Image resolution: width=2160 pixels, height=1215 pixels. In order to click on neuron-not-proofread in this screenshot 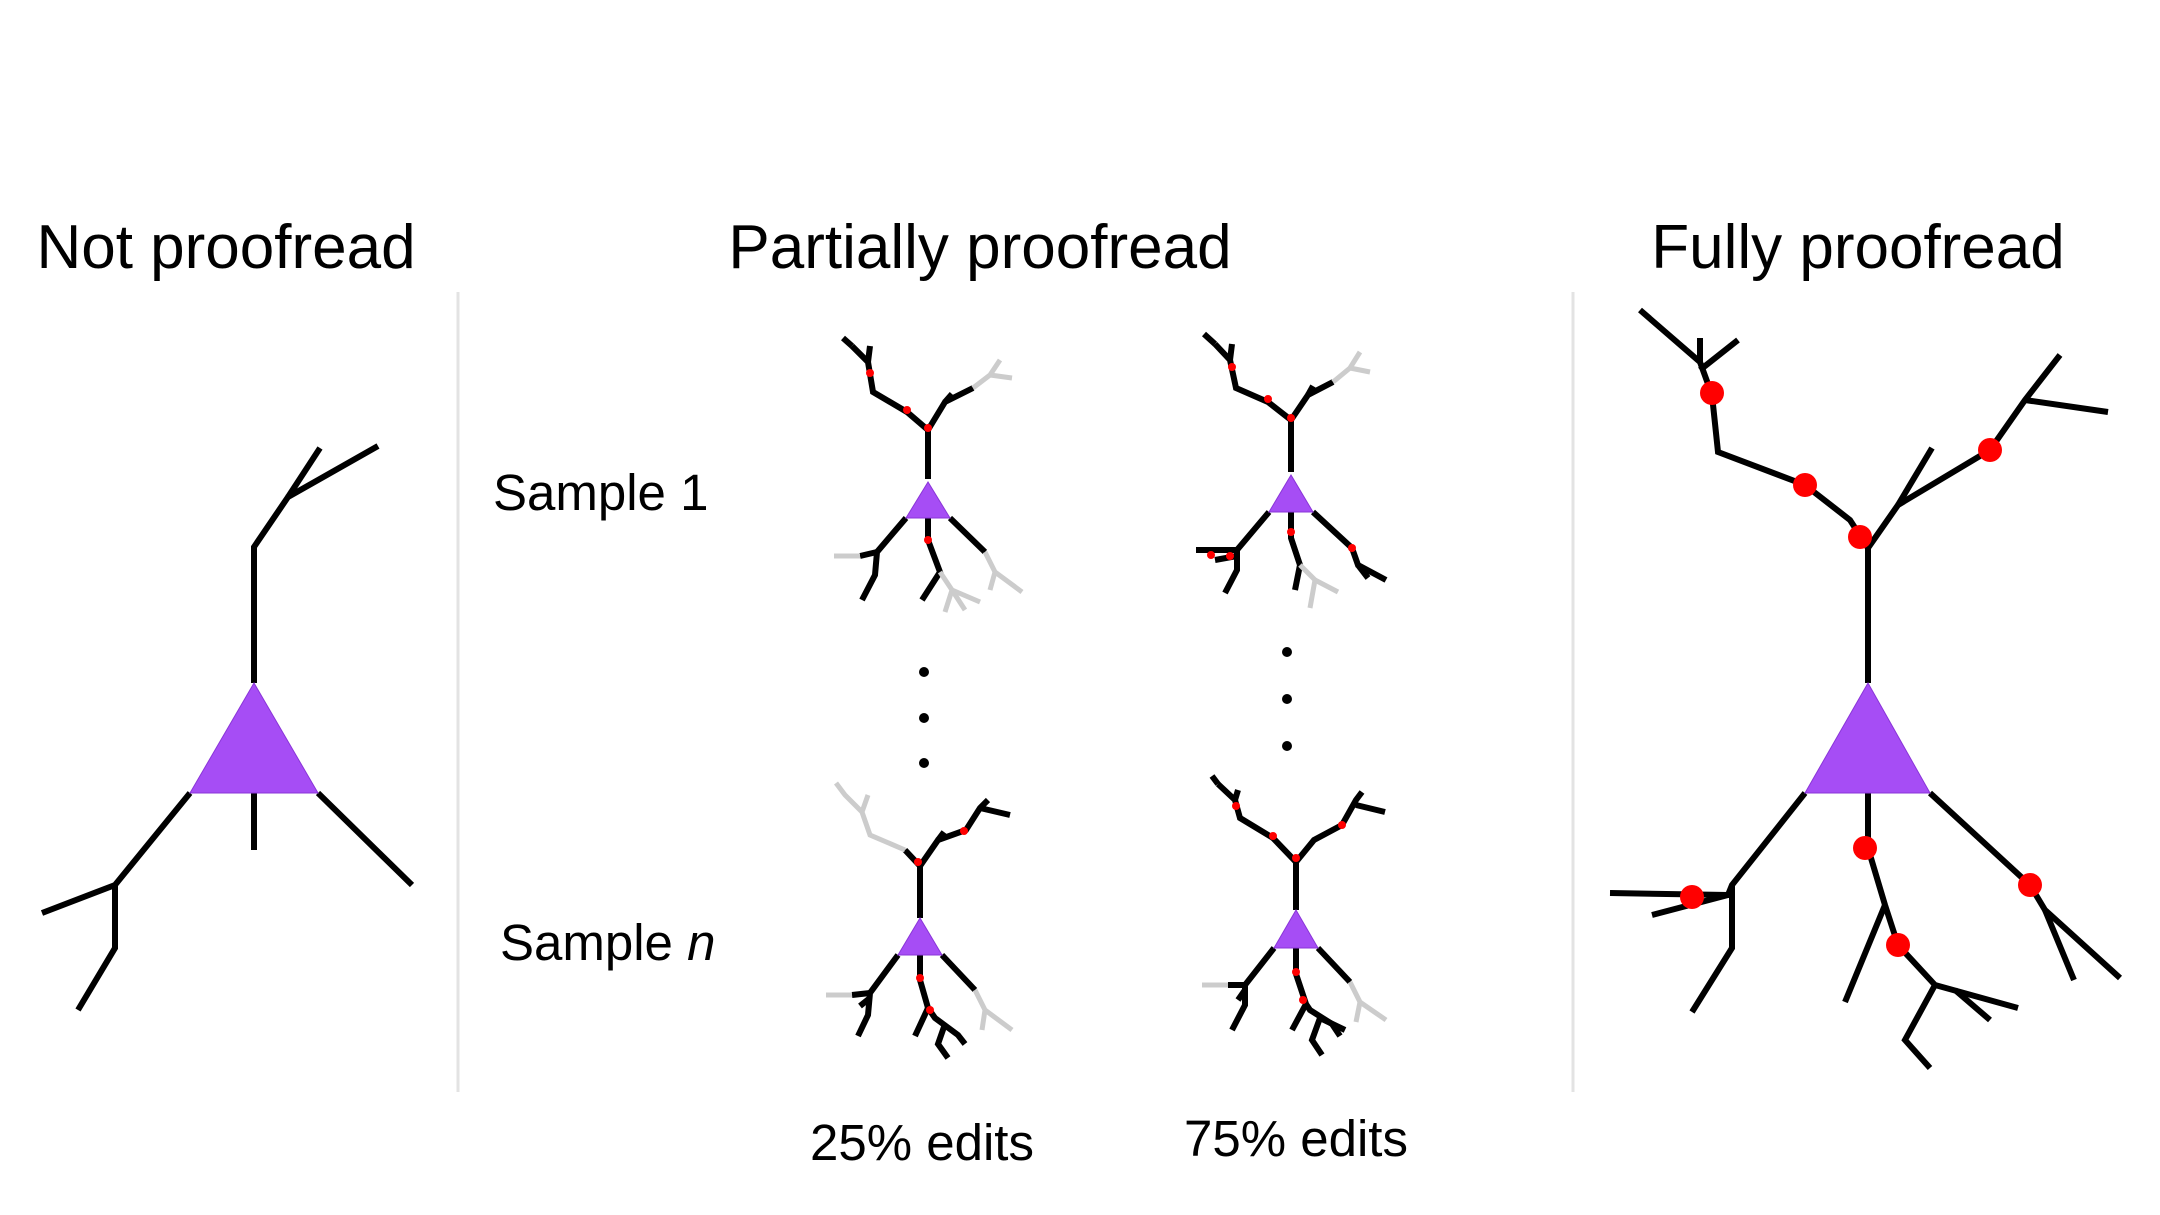, I will do `click(227, 727)`.